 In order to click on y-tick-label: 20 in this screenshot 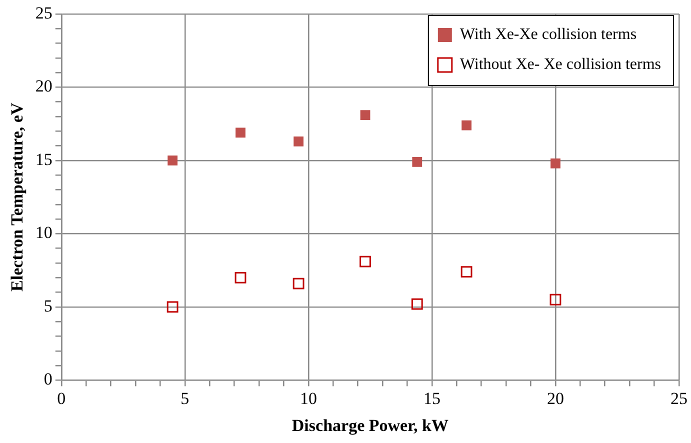, I will do `click(43, 86)`.